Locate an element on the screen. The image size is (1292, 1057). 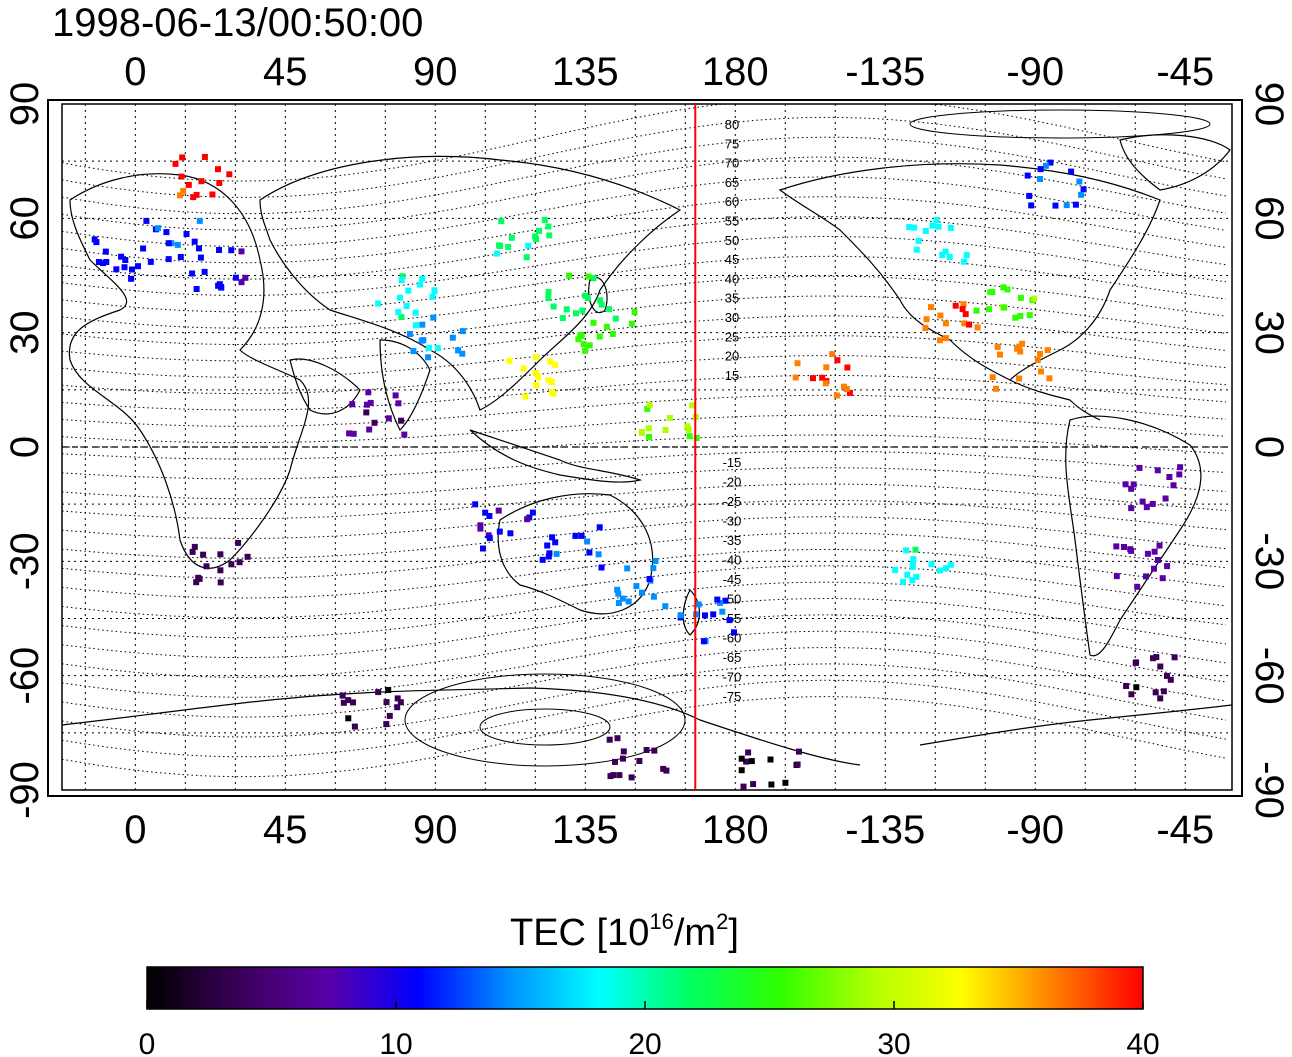
contour-label: 15 is located at coordinates (732, 375).